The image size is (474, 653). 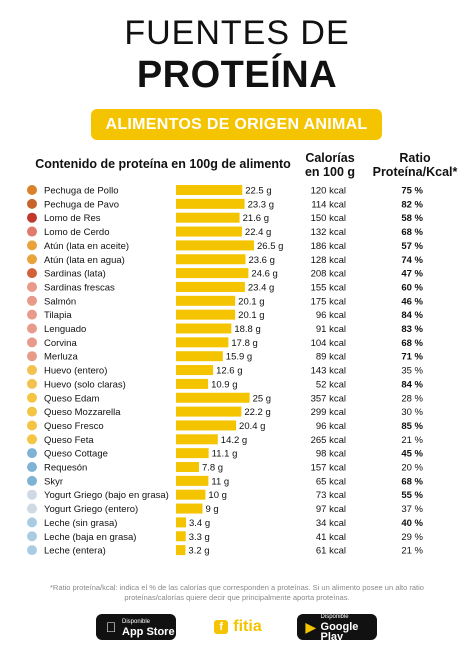 What do you see at coordinates (256, 218) in the screenshot?
I see `protein-value-label: 21.6 g` at bounding box center [256, 218].